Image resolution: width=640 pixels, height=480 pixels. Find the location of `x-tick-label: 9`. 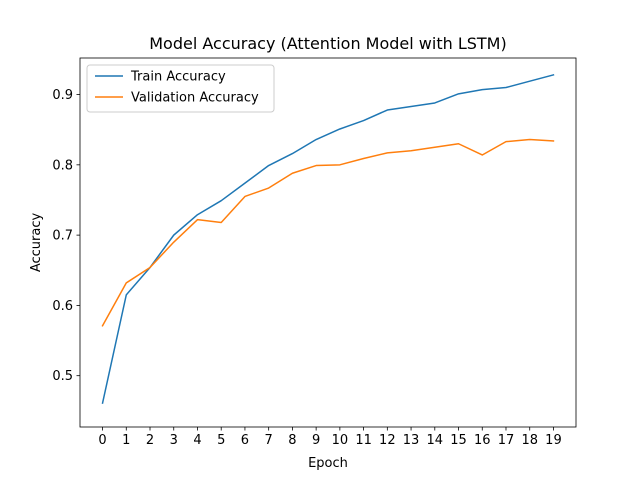

x-tick-label: 9 is located at coordinates (316, 440).